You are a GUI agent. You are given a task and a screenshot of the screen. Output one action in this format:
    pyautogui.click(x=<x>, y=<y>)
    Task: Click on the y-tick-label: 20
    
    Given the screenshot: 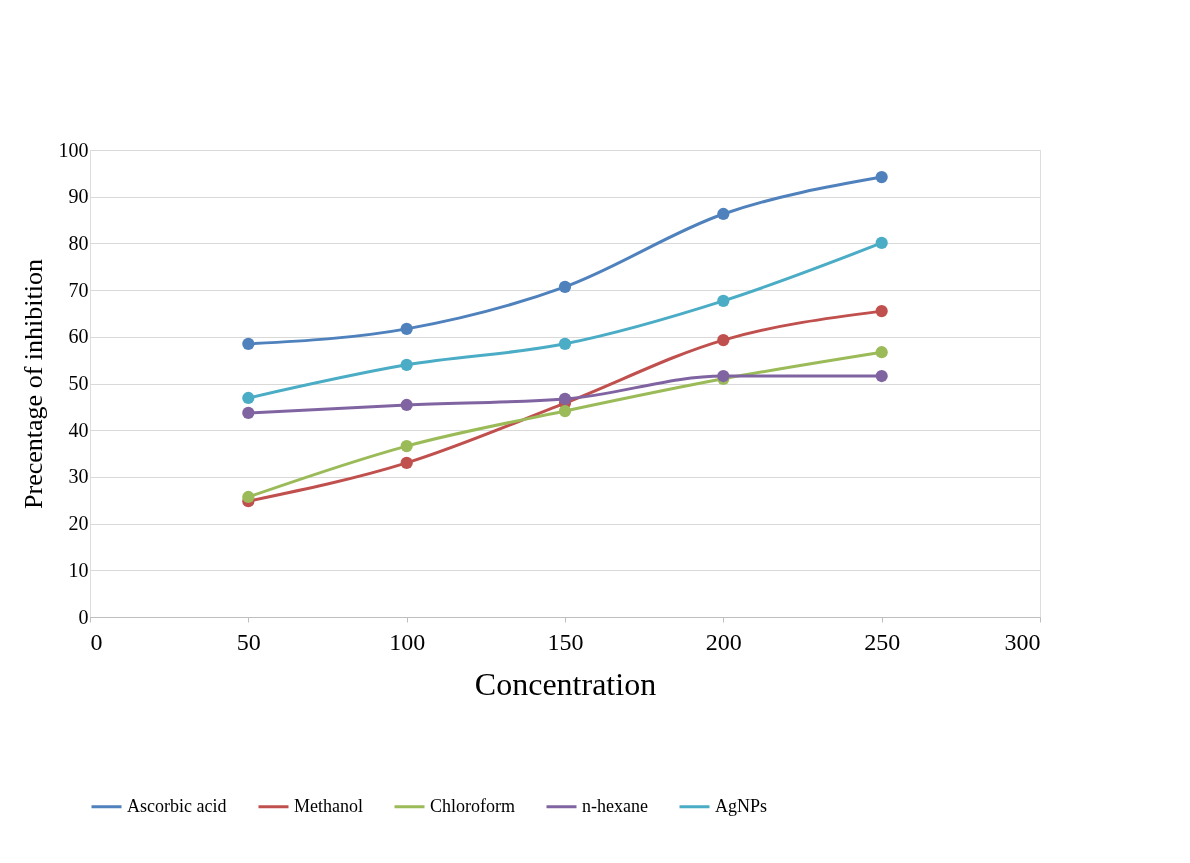 What is the action you would take?
    pyautogui.click(x=78, y=523)
    